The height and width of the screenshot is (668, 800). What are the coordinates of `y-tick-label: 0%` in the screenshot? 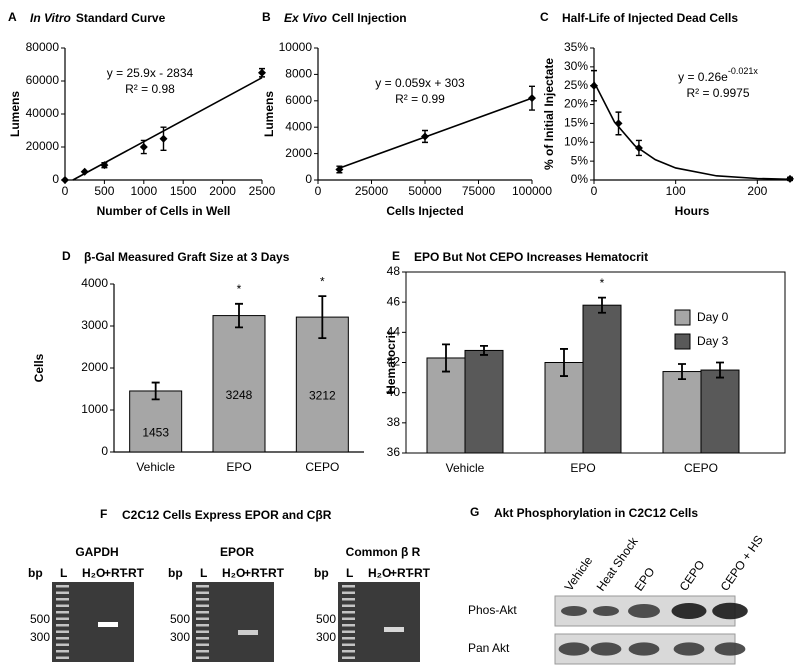 It's located at (580, 179).